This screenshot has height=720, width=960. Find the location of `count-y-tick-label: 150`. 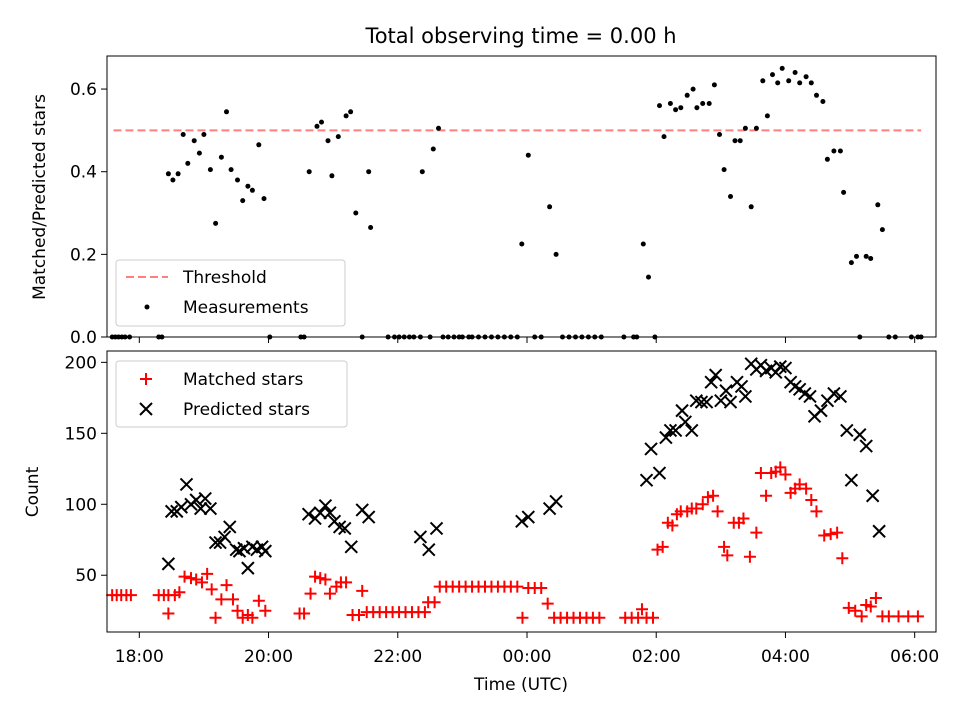

count-y-tick-label: 150 is located at coordinates (81, 434).